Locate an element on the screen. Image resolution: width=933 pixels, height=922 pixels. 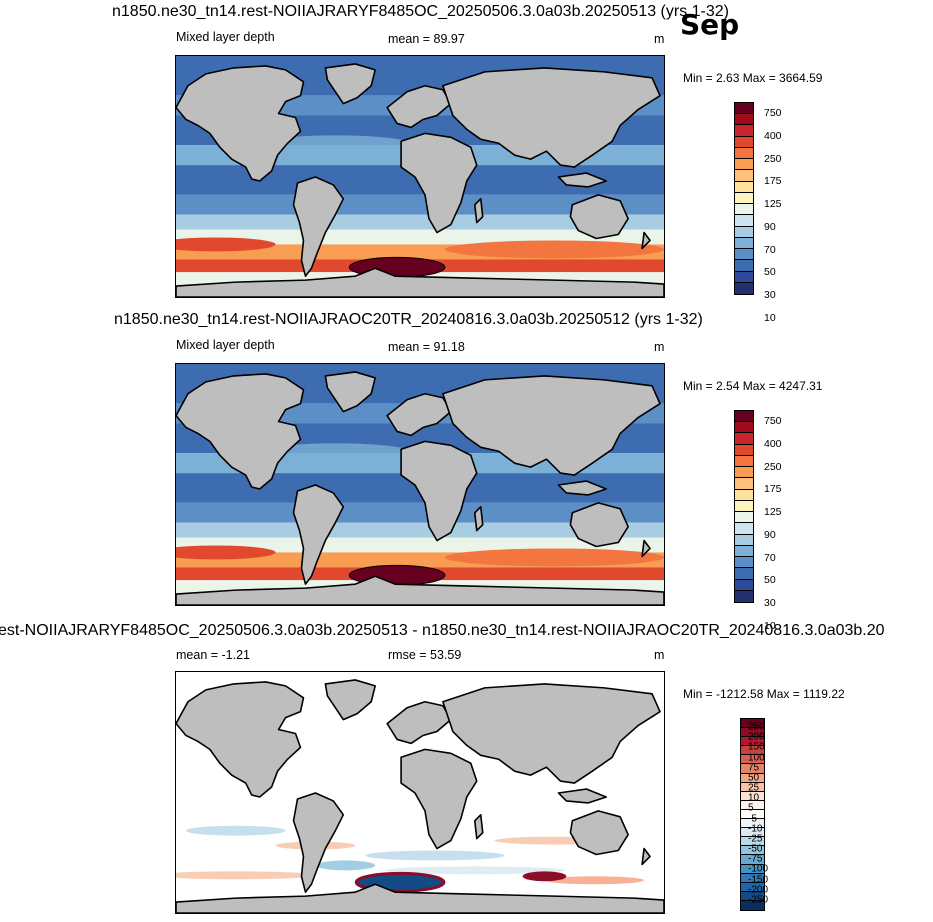
colorbar-tick-label: 75 is located at coordinates (754, 768).